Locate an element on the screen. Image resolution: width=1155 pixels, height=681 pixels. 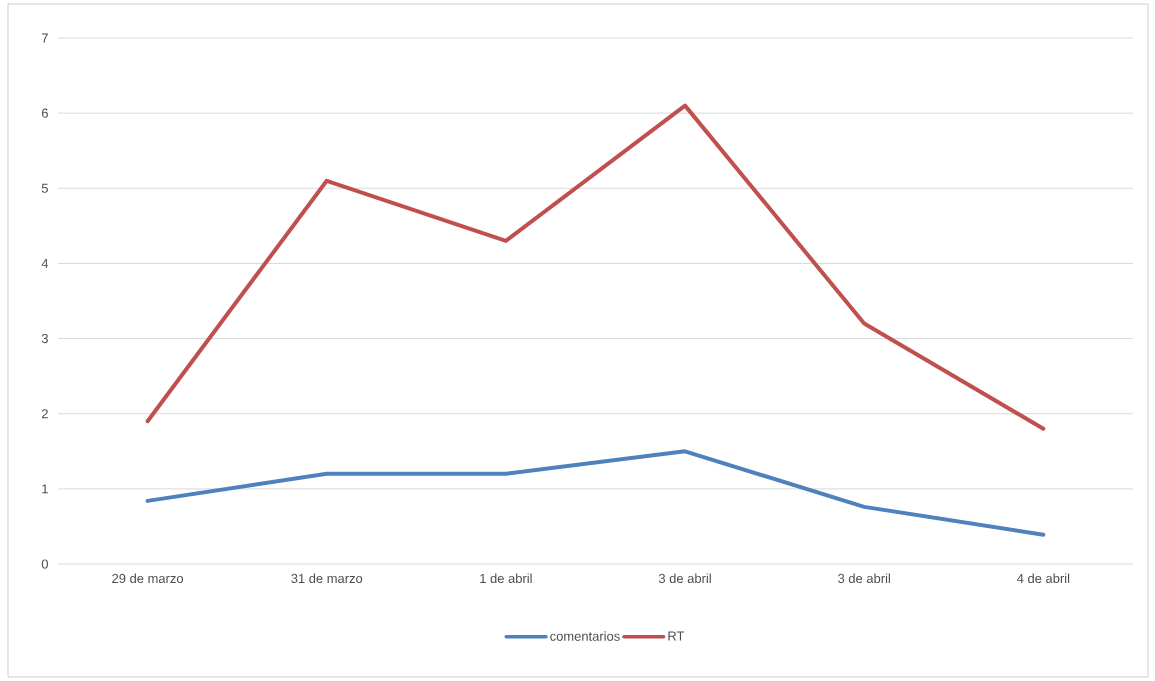
y-tick-label: 5 is located at coordinates (44, 188).